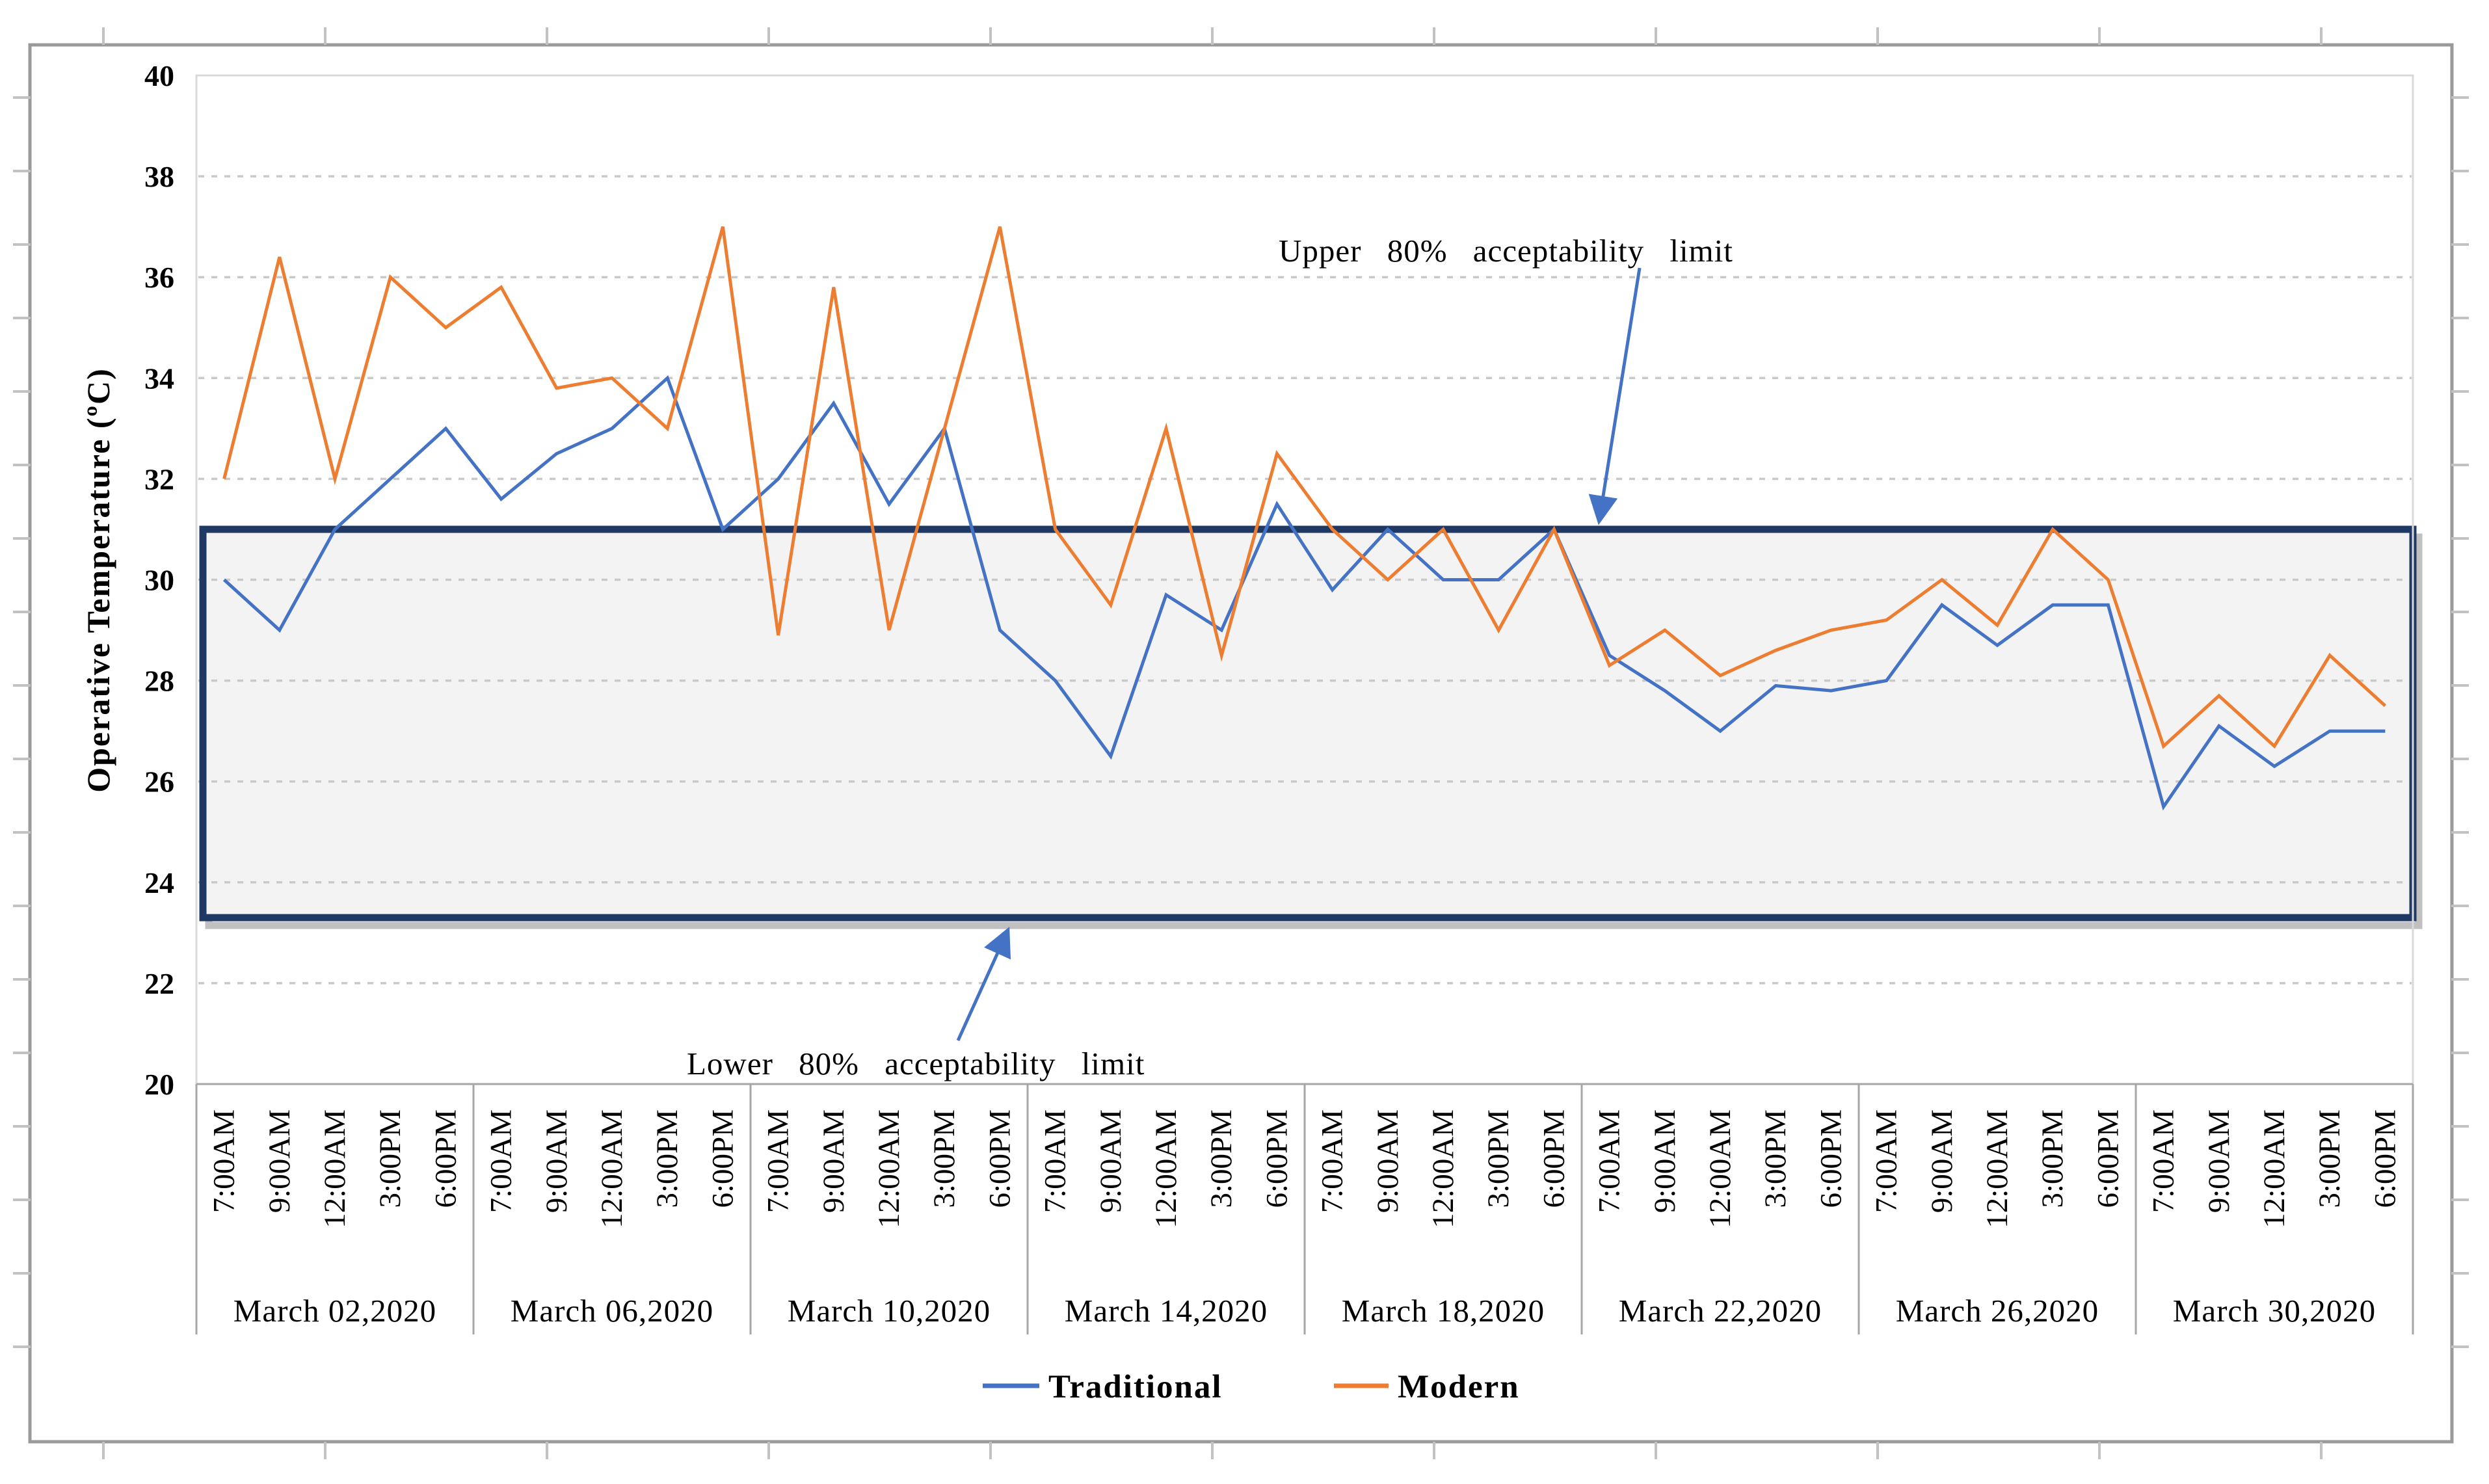  Describe the element at coordinates (2274, 1311) in the screenshot. I see `date-group-label: March 30,2020` at that location.